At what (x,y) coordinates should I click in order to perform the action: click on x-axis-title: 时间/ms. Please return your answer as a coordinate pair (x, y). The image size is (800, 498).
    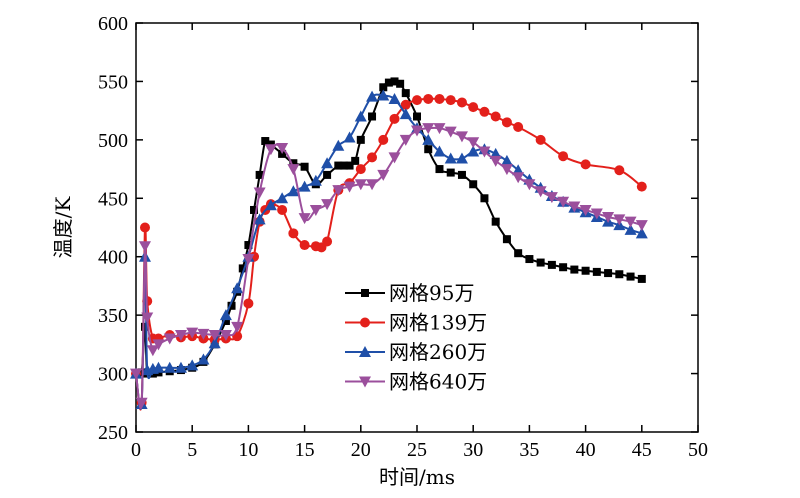
    Looking at the image, I should click on (417, 477).